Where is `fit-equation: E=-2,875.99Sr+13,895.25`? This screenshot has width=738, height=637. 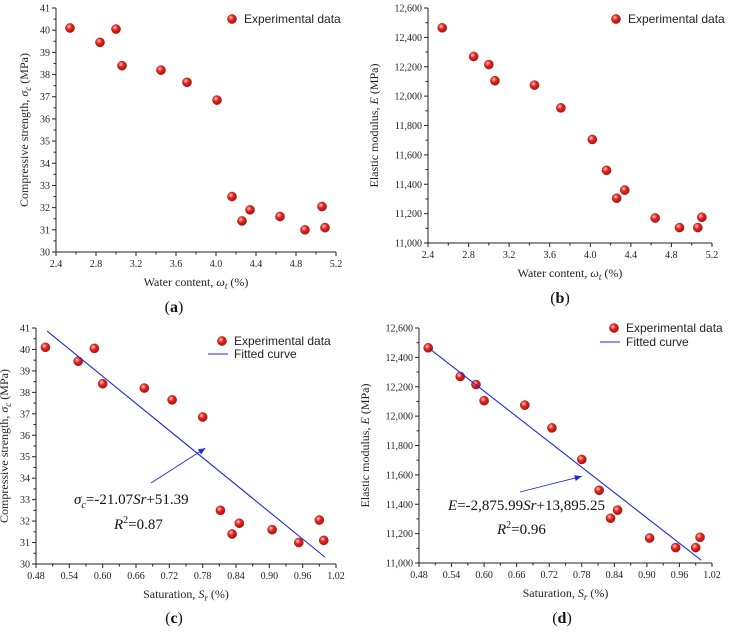 fit-equation: E=-2,875.99Sr+13,895.25 is located at coordinates (526, 506).